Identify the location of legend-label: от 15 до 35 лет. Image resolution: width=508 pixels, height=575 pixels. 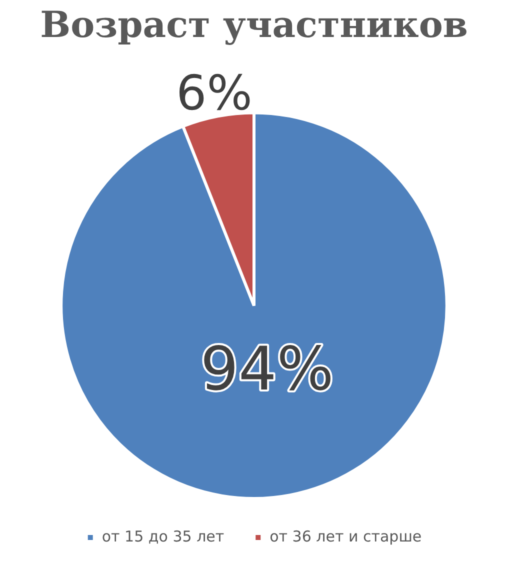
(163, 536).